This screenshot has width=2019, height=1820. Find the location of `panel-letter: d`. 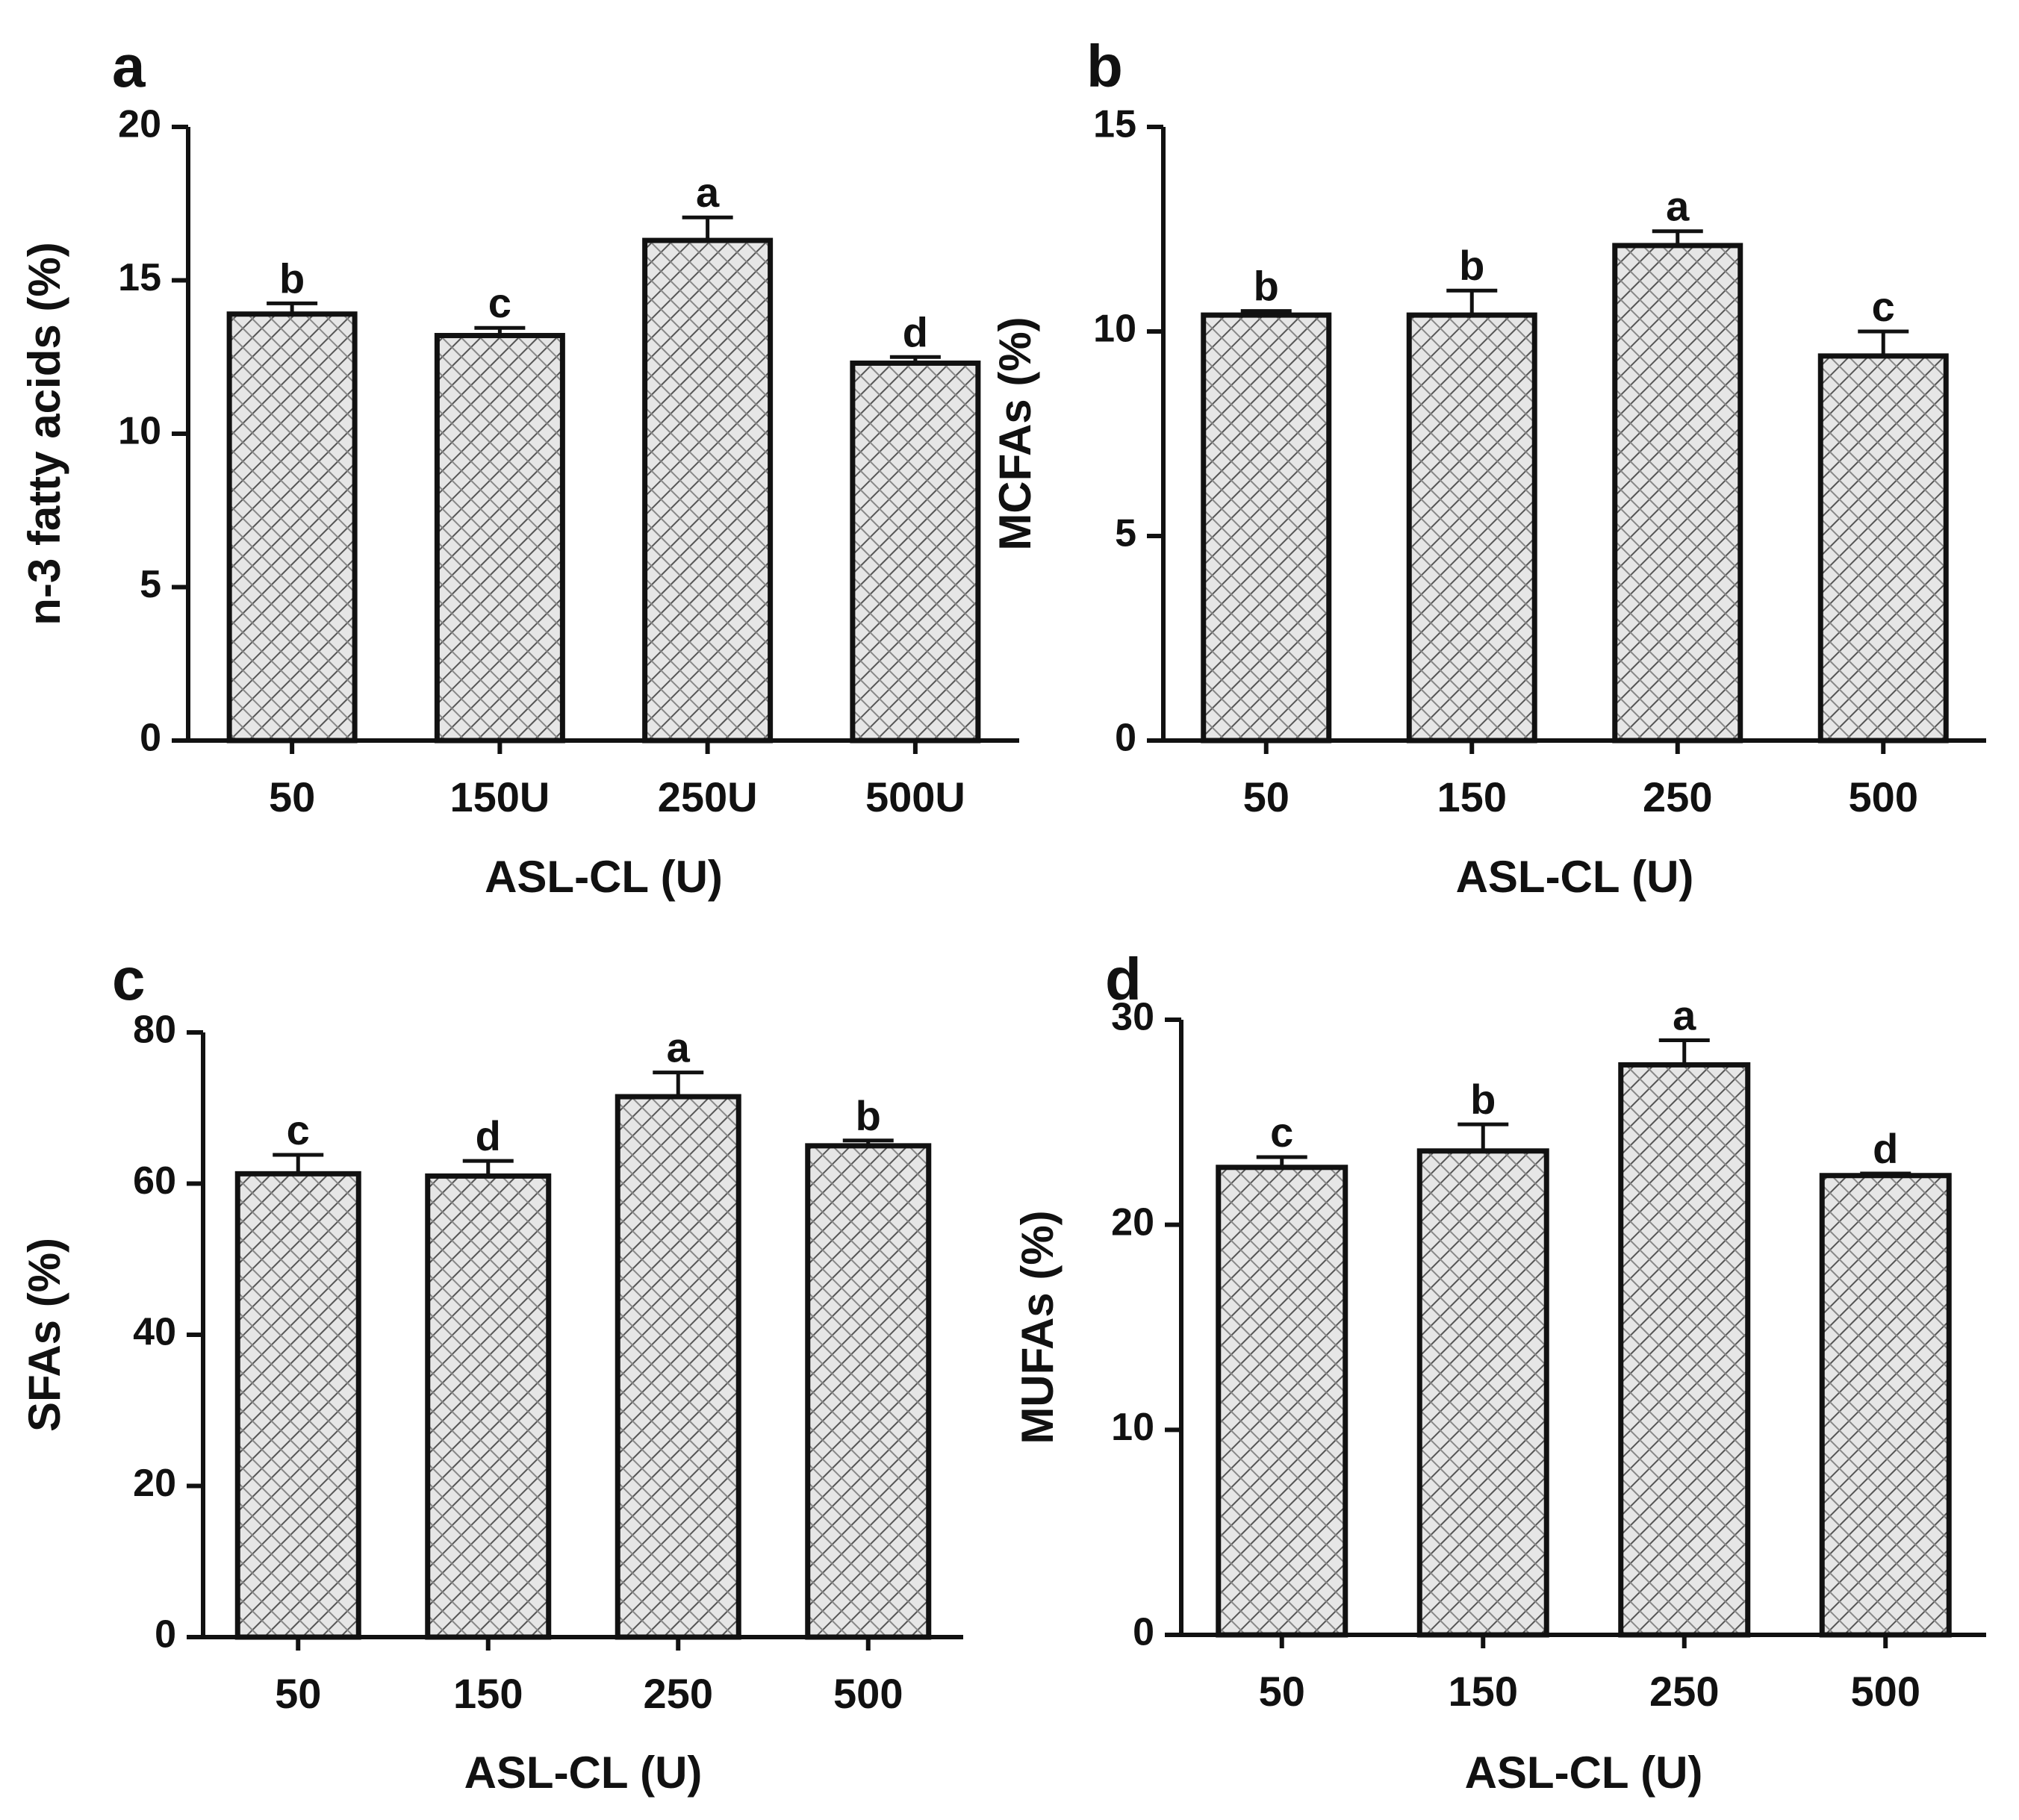

panel-letter: d is located at coordinates (1123, 979).